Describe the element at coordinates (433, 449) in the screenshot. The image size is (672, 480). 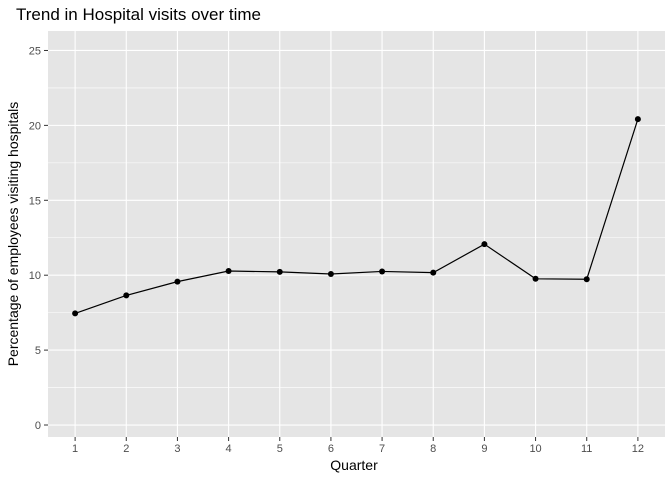
I see `x-tick-label: 8` at that location.